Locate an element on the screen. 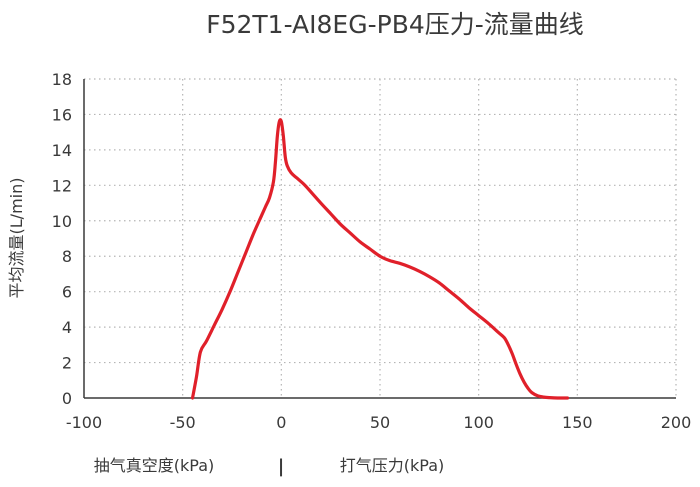 The image size is (700, 487). y-tick-label-8: 16 is located at coordinates (62, 114).